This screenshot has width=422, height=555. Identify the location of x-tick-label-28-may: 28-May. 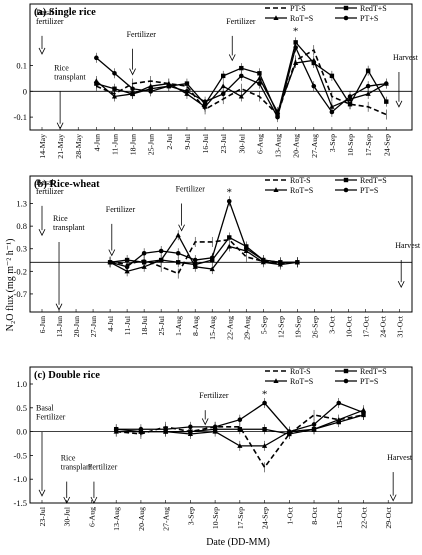
(78, 146).